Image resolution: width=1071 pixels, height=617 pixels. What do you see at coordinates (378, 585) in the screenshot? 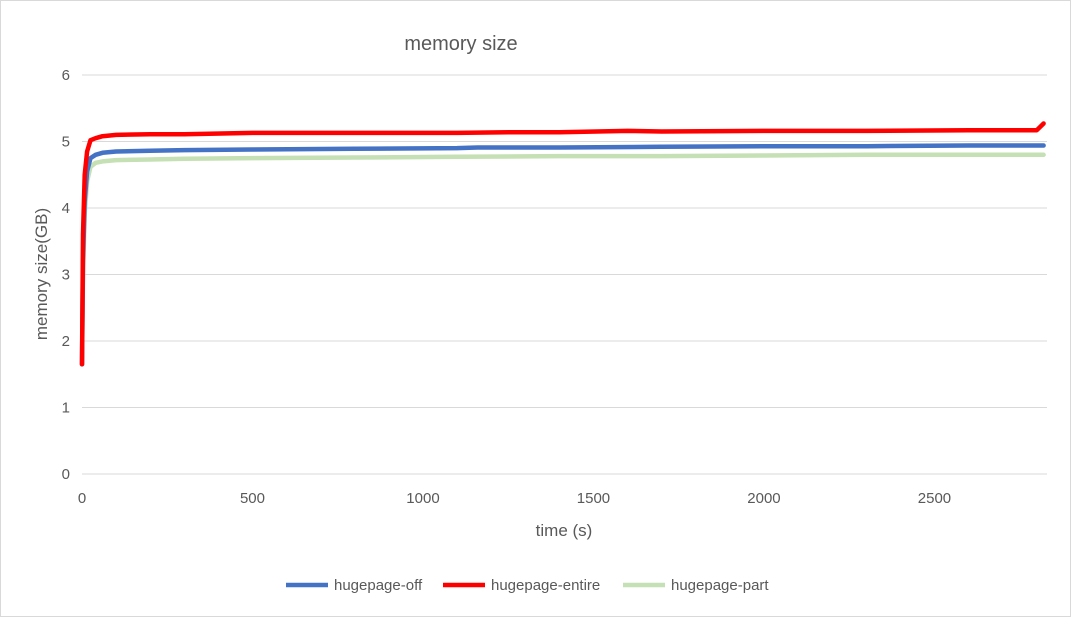
I see `legend-label-hugepage-off: hugepage-off` at bounding box center [378, 585].